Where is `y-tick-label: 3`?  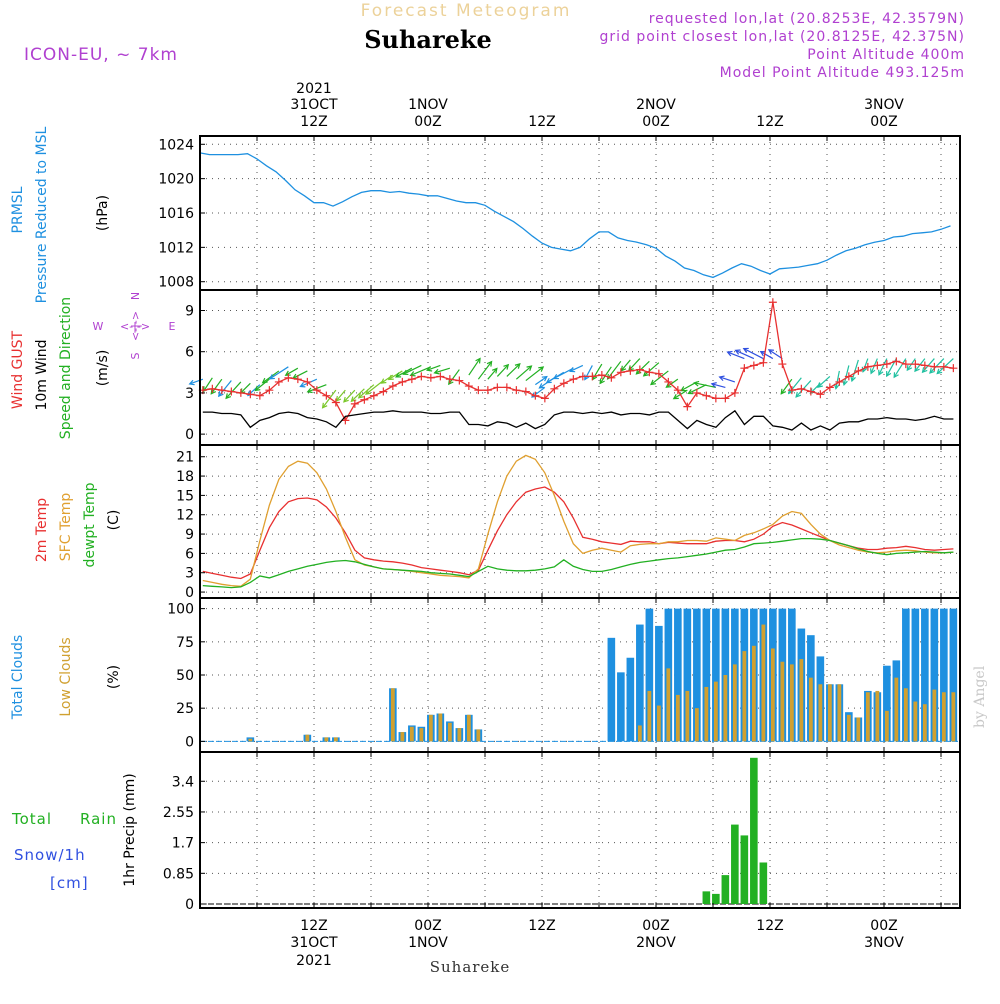
y-tick-label: 3 is located at coordinates (189, 394).